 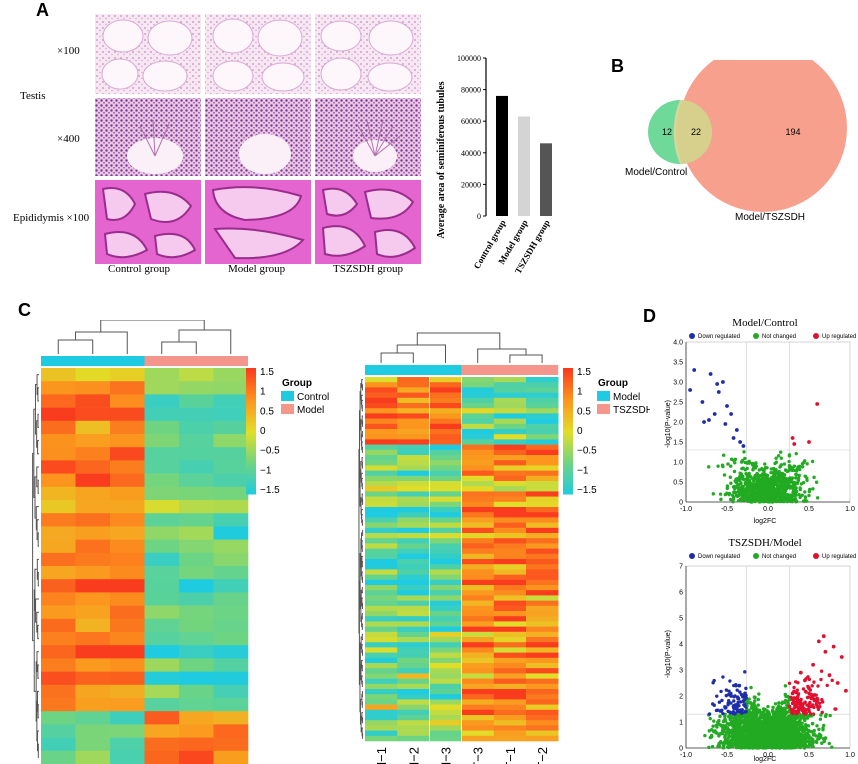 I want to click on volcano1-legend: Down regulated Not changed Up regulated, so click(x=772, y=336).